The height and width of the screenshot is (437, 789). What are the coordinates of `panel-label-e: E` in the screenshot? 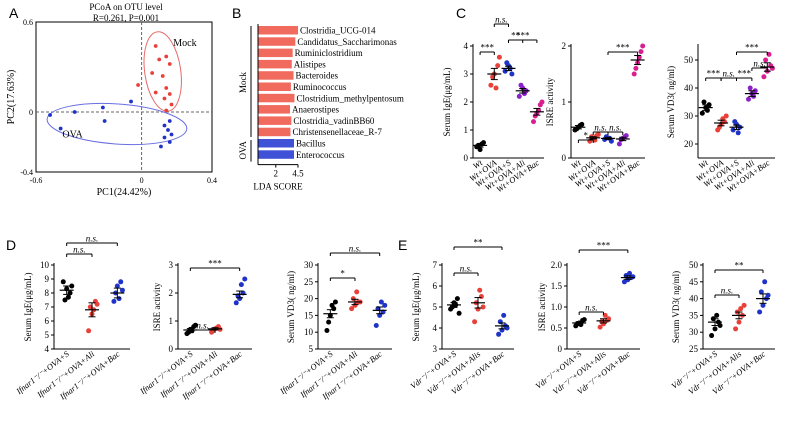 It's located at (402, 245).